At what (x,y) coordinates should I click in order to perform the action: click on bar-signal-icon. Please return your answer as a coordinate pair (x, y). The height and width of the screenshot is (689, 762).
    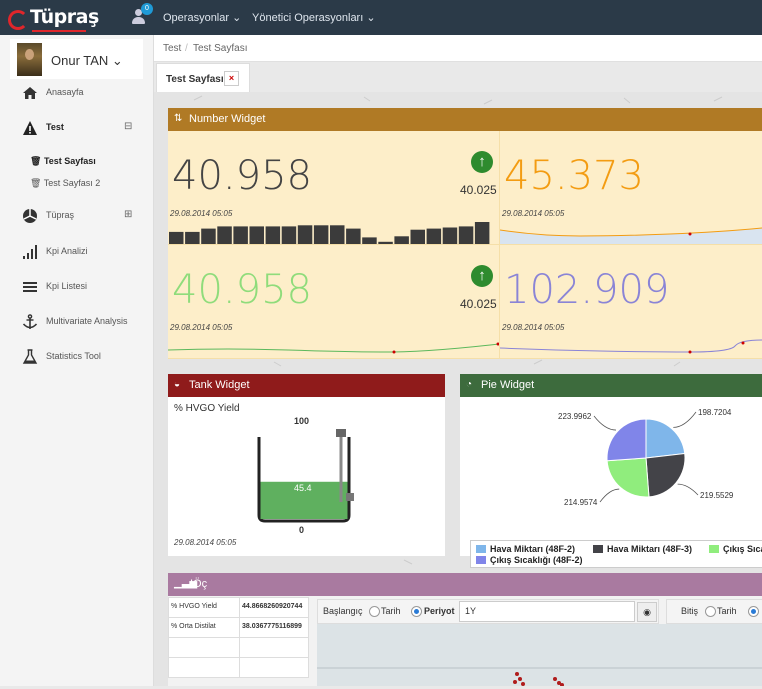
    Looking at the image, I should click on (30, 252).